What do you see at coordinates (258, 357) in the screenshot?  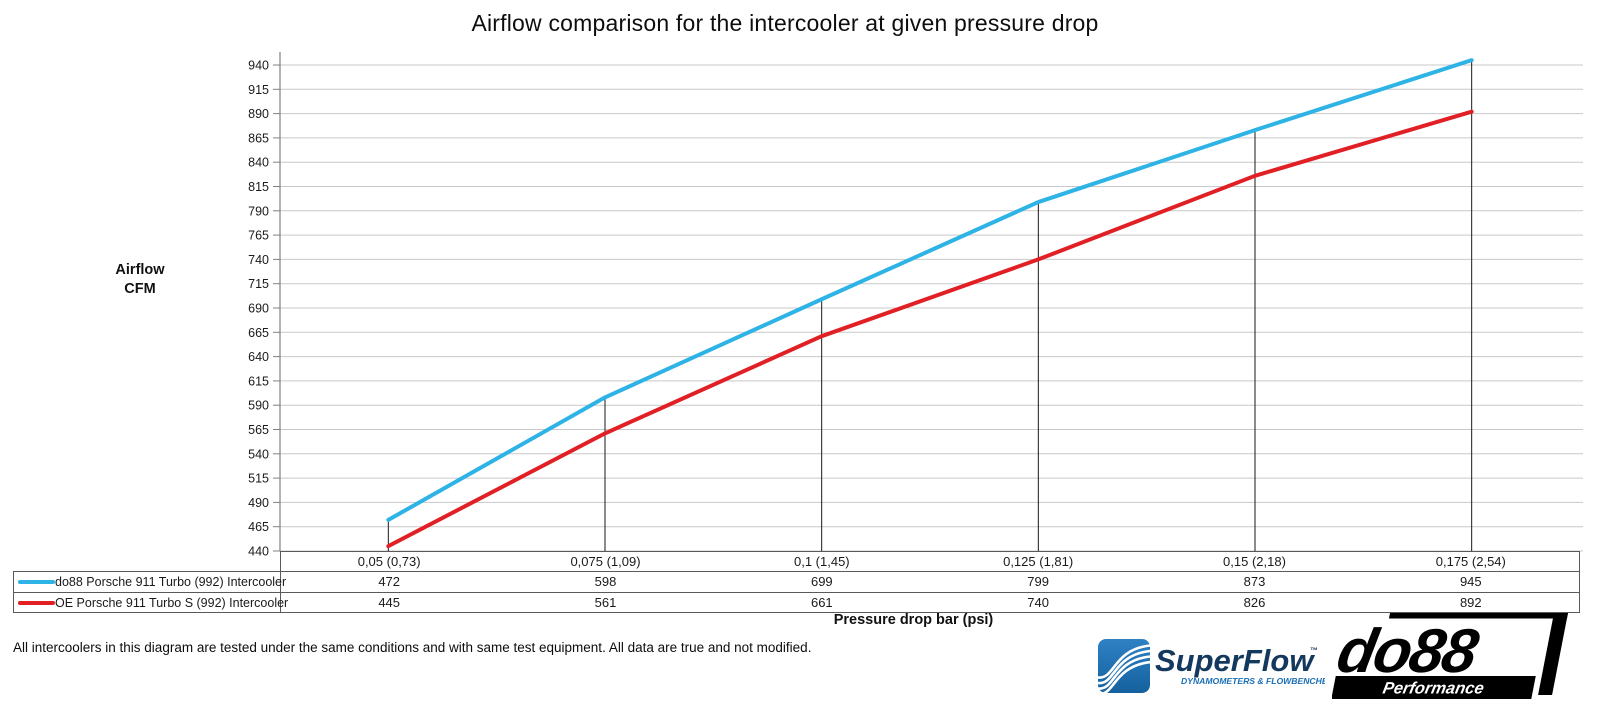 I see `y-tick-label: 640` at bounding box center [258, 357].